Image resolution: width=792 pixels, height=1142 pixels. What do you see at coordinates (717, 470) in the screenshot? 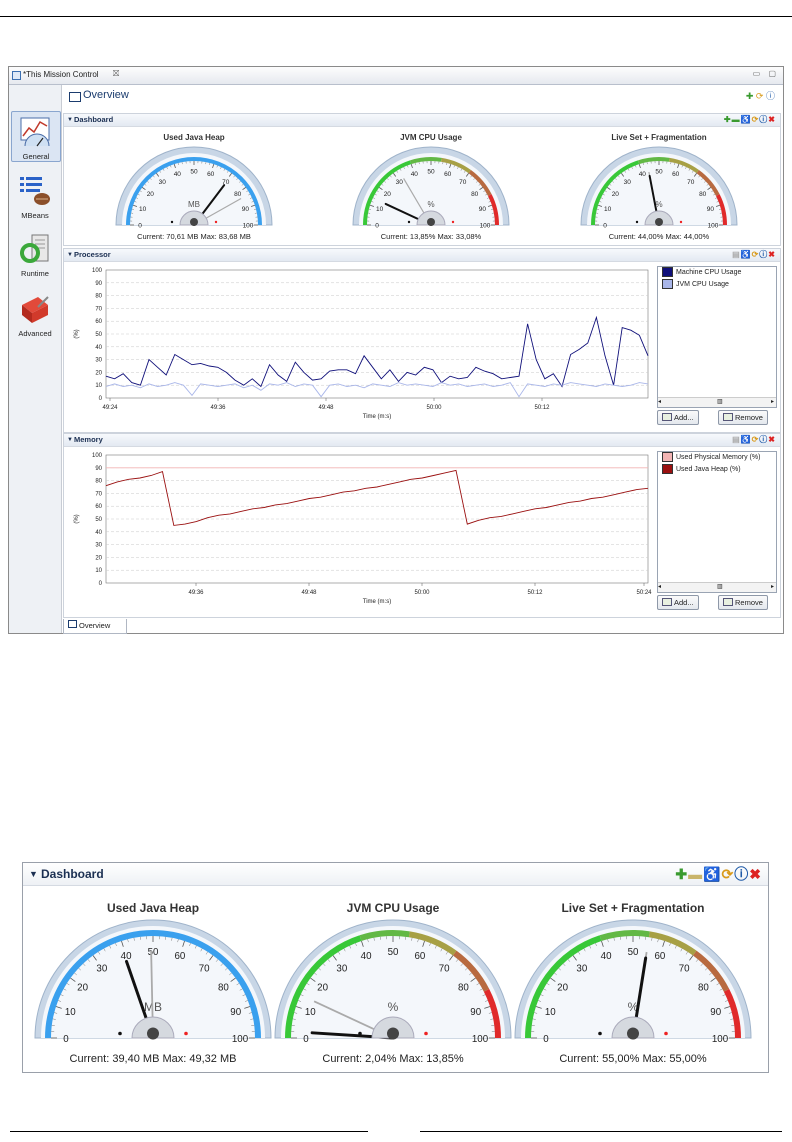
I see `legend-item: Used Java Heap (%)` at bounding box center [717, 470].